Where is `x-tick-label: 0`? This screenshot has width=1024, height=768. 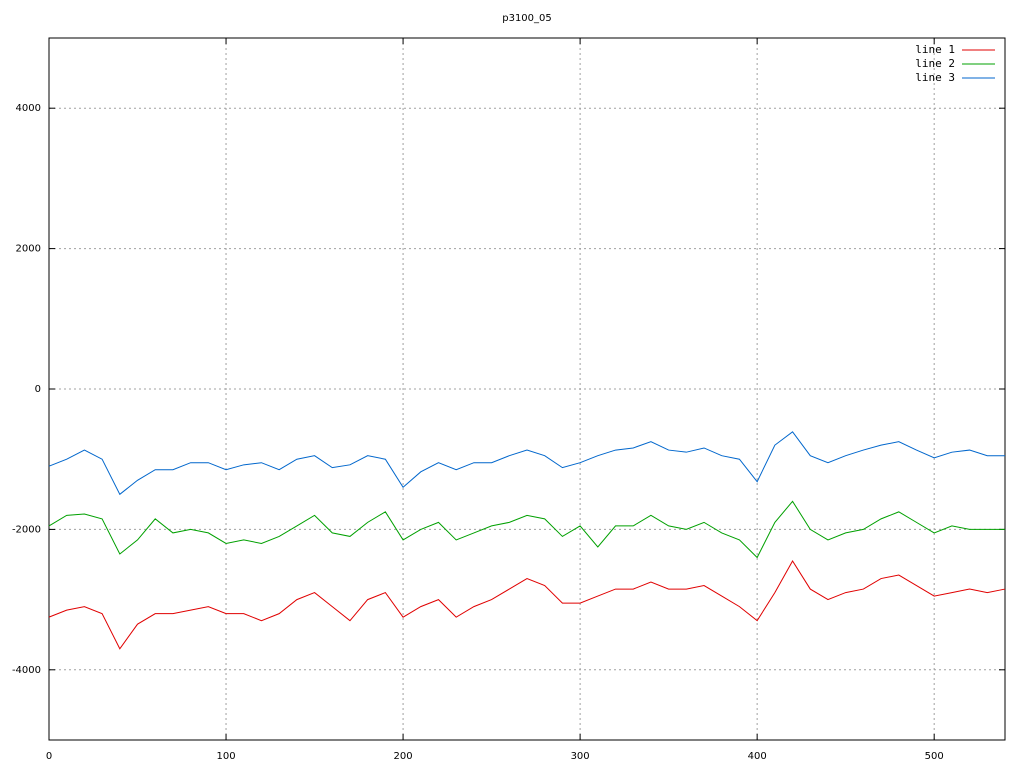 x-tick-label: 0 is located at coordinates (49, 756).